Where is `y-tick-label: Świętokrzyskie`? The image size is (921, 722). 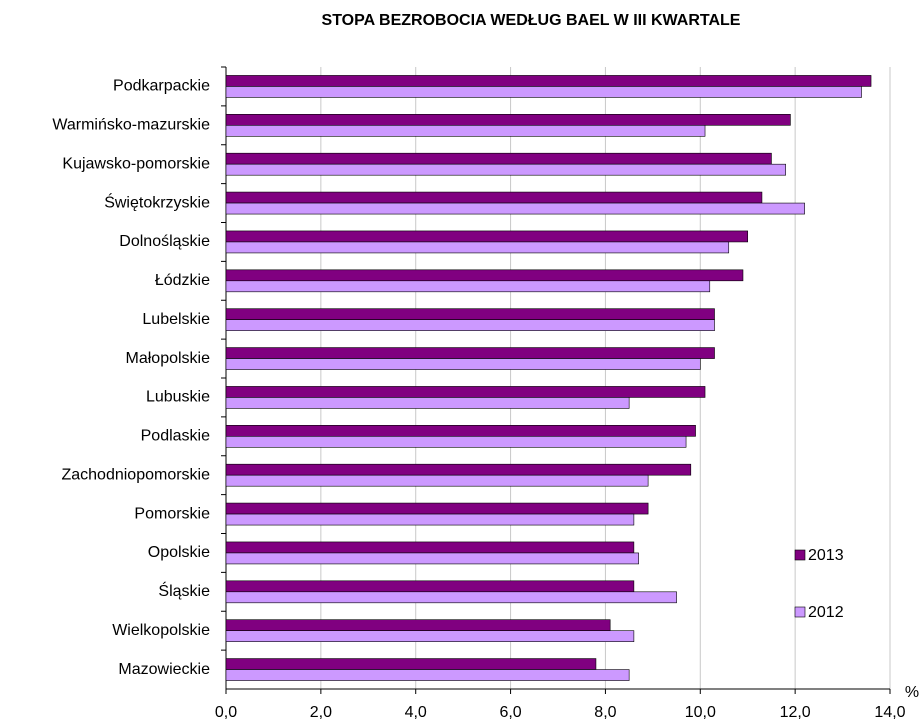
y-tick-label: Świętokrzyskie is located at coordinates (157, 201).